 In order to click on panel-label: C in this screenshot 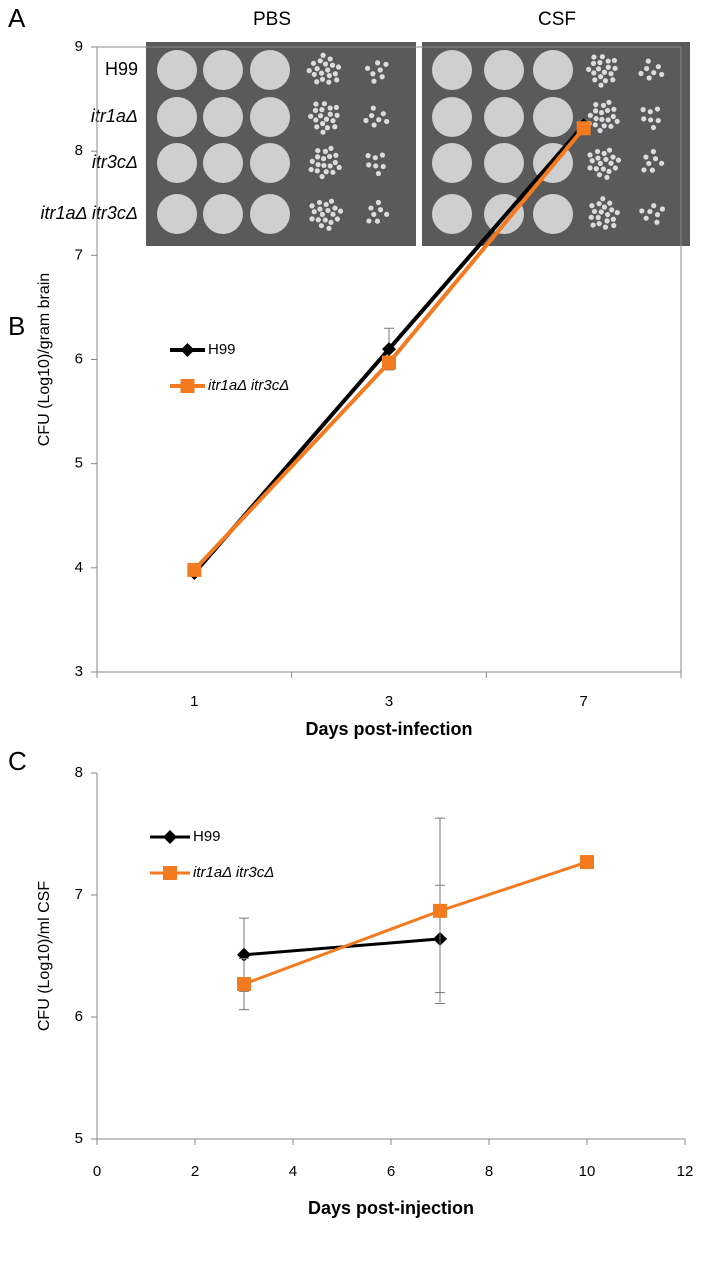, I will do `click(17, 761)`.